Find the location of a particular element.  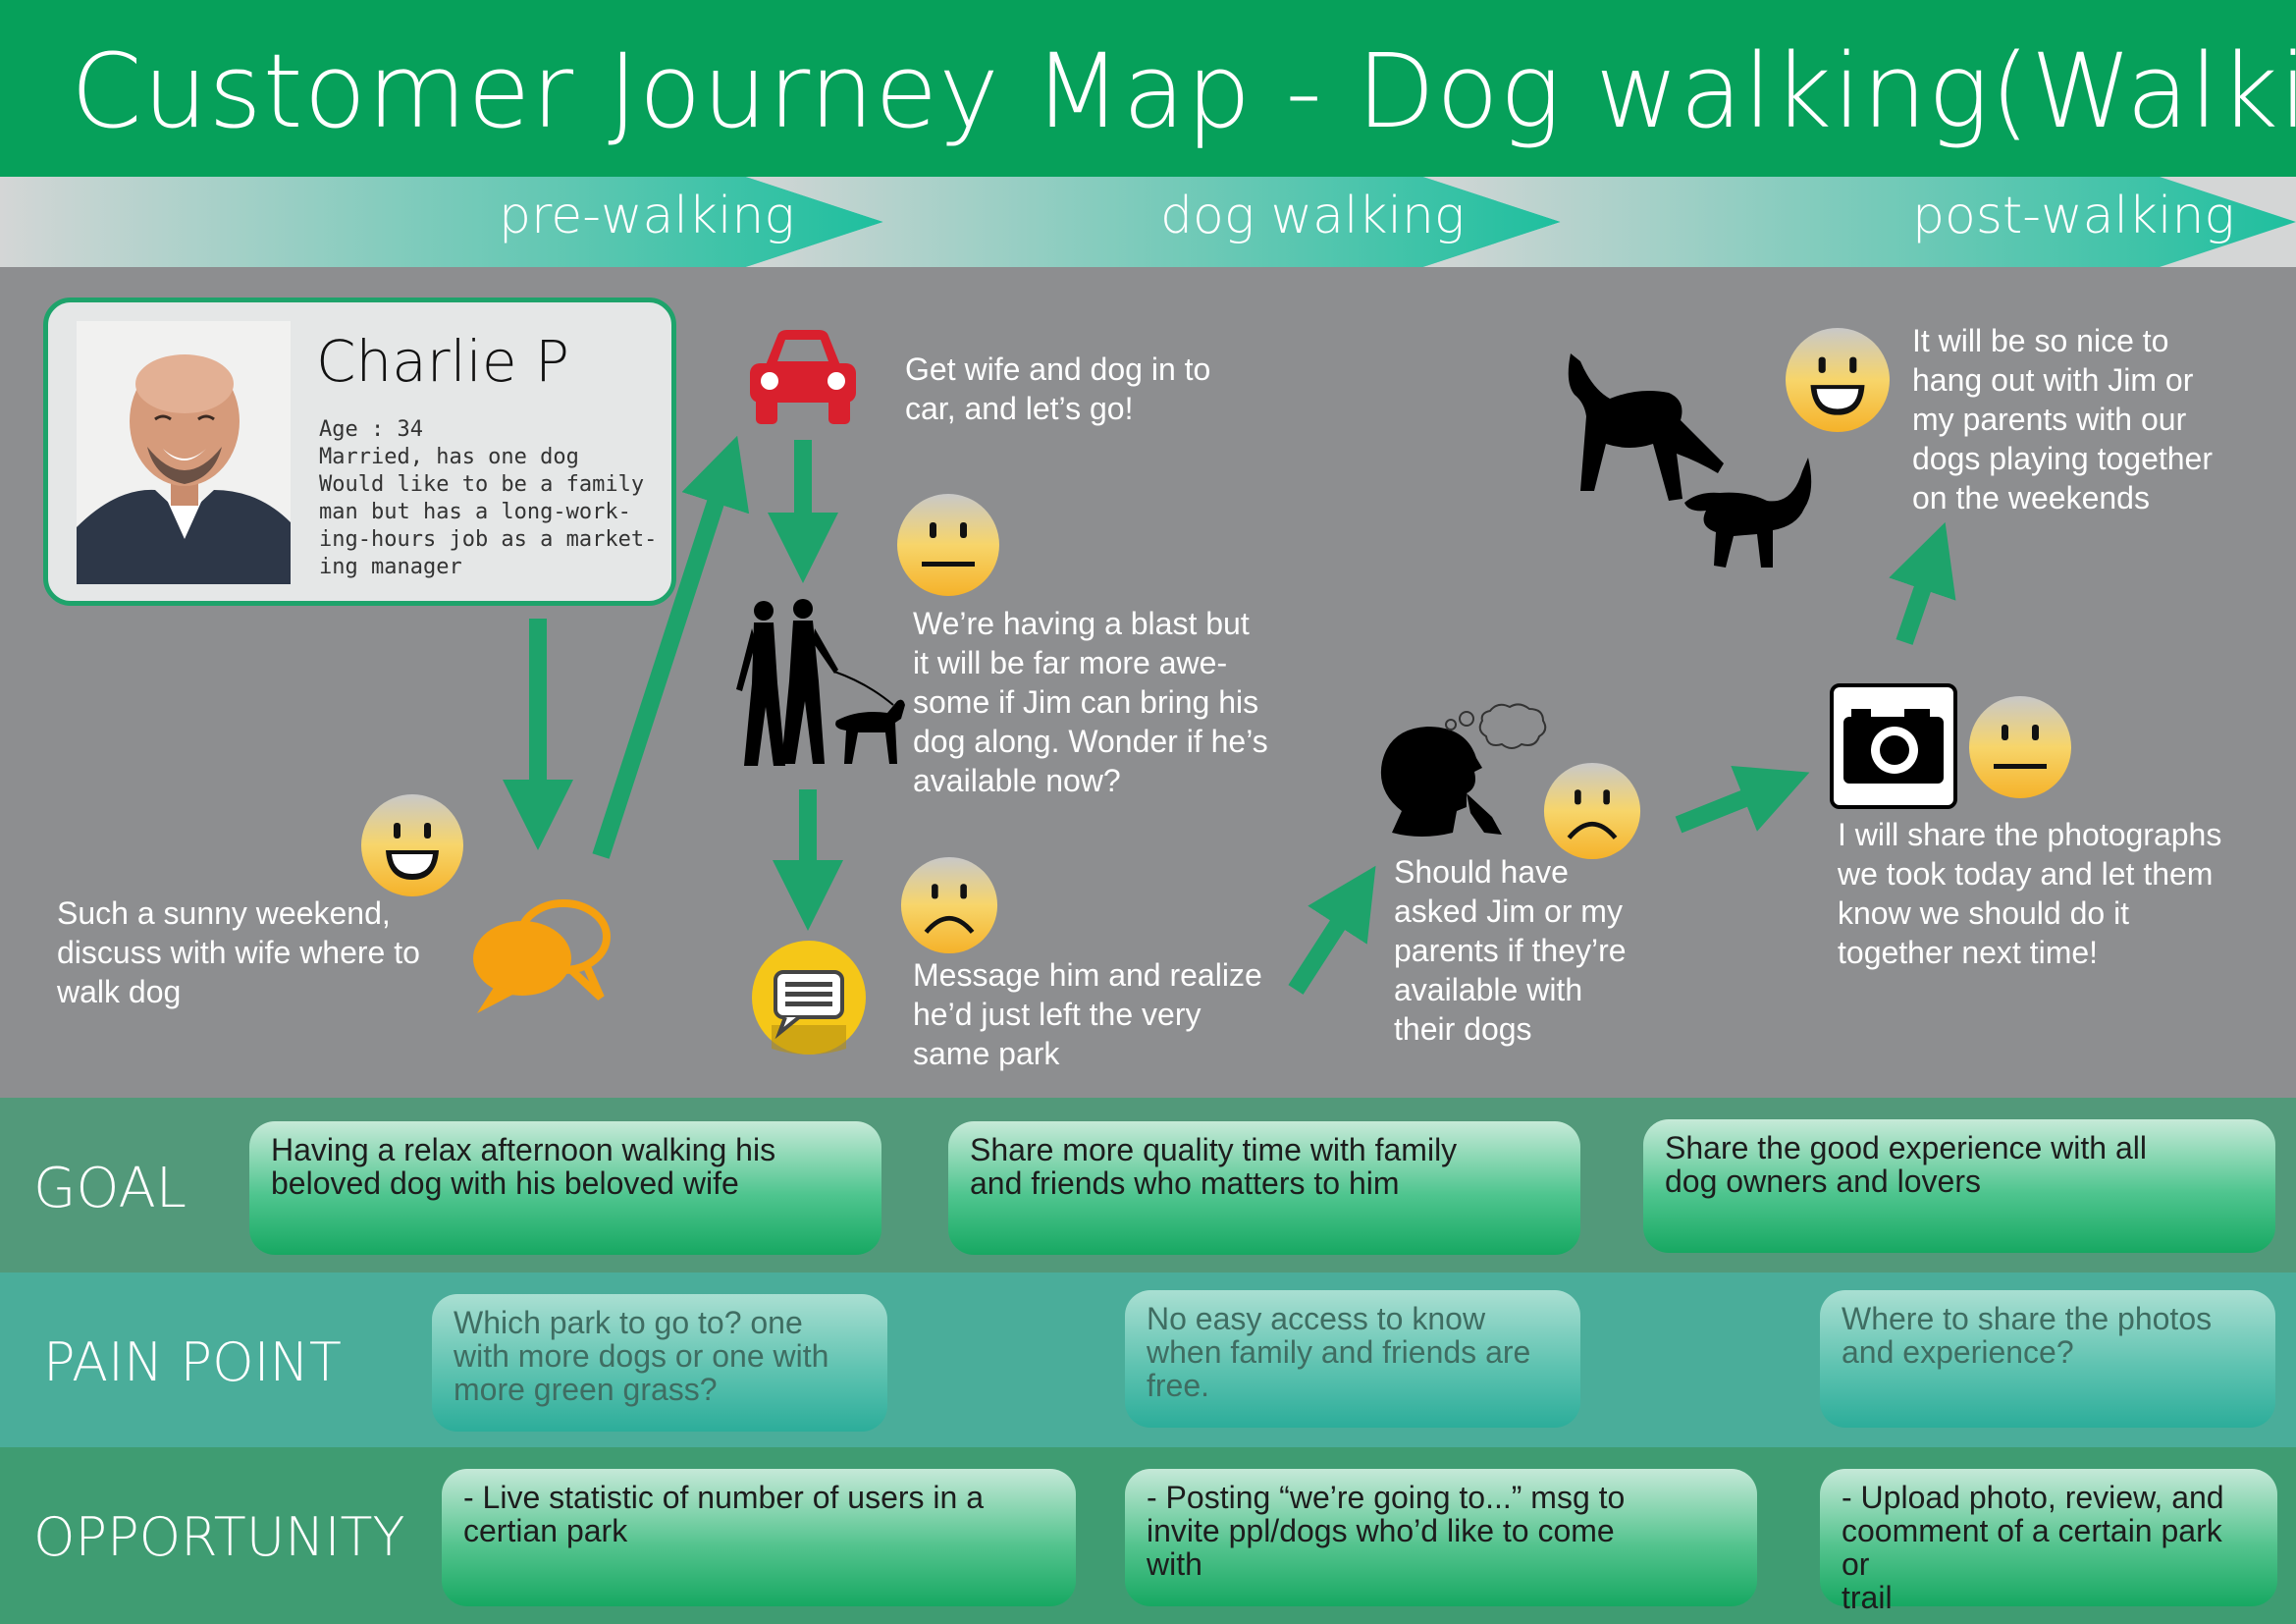

camera-icon is located at coordinates (1893, 746).